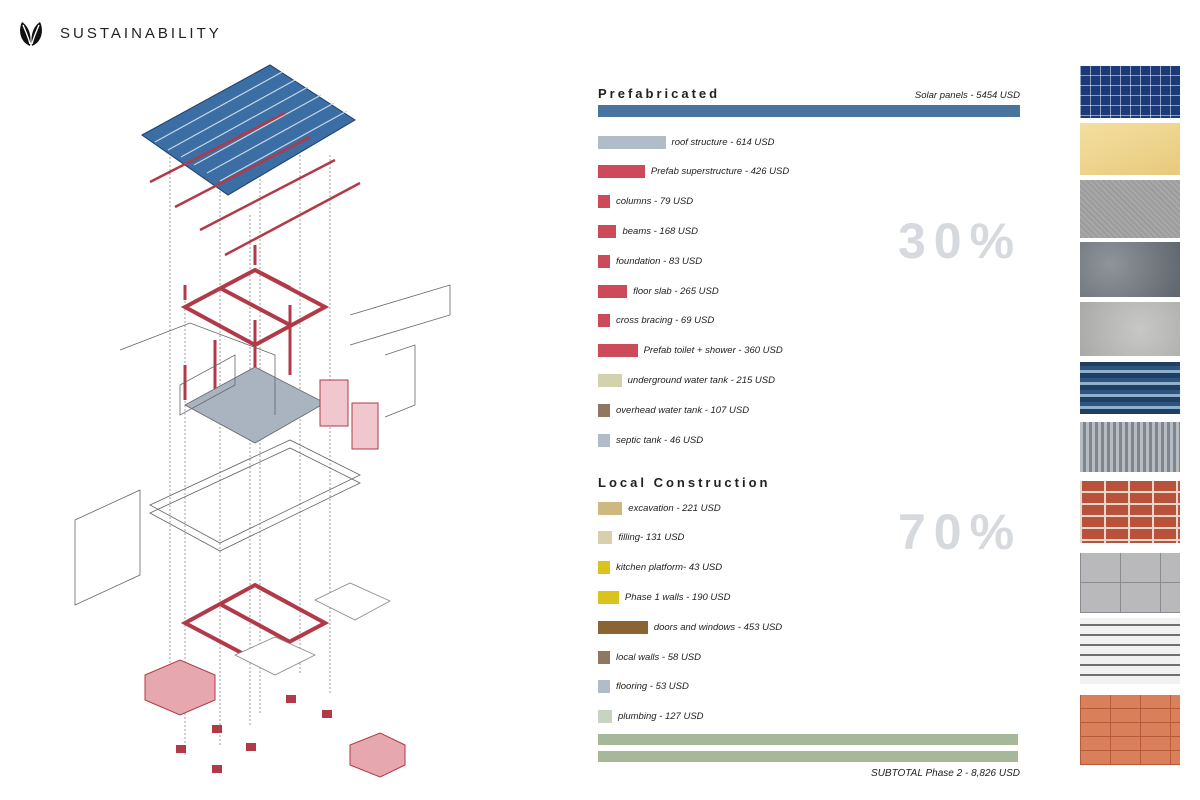 The height and width of the screenshot is (800, 1200). I want to click on cost-label: beams - 168 USD, so click(660, 231).